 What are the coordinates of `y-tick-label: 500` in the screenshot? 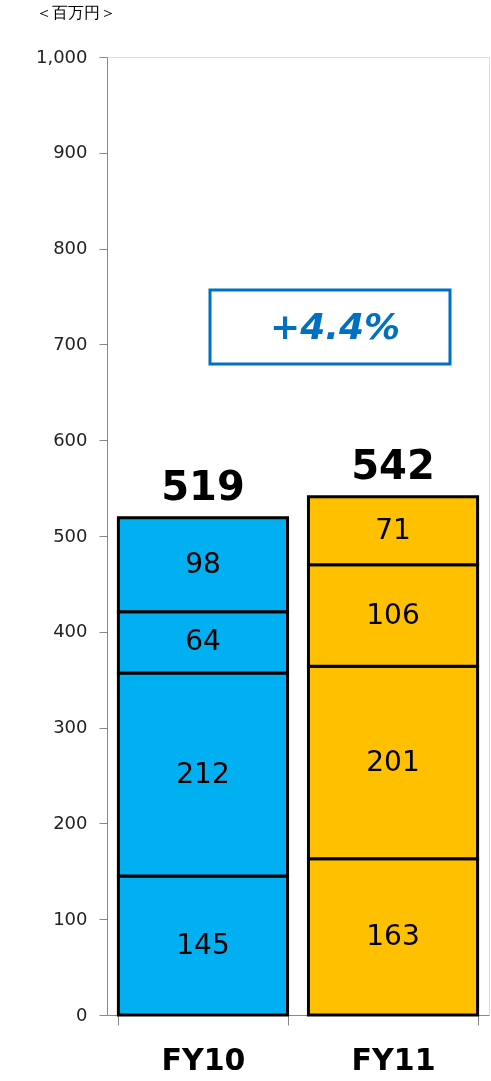 It's located at (70, 535).